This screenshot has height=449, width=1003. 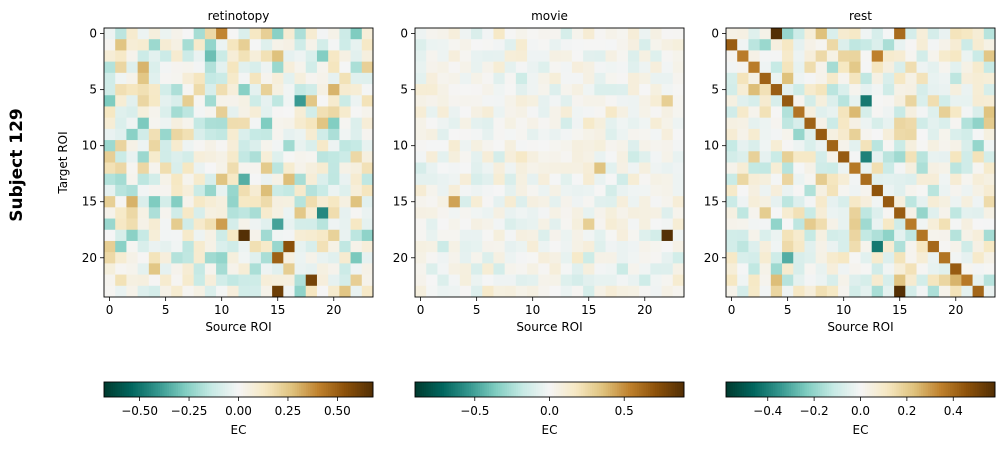 I want to click on x-tick-label: 15, so click(x=899, y=310).